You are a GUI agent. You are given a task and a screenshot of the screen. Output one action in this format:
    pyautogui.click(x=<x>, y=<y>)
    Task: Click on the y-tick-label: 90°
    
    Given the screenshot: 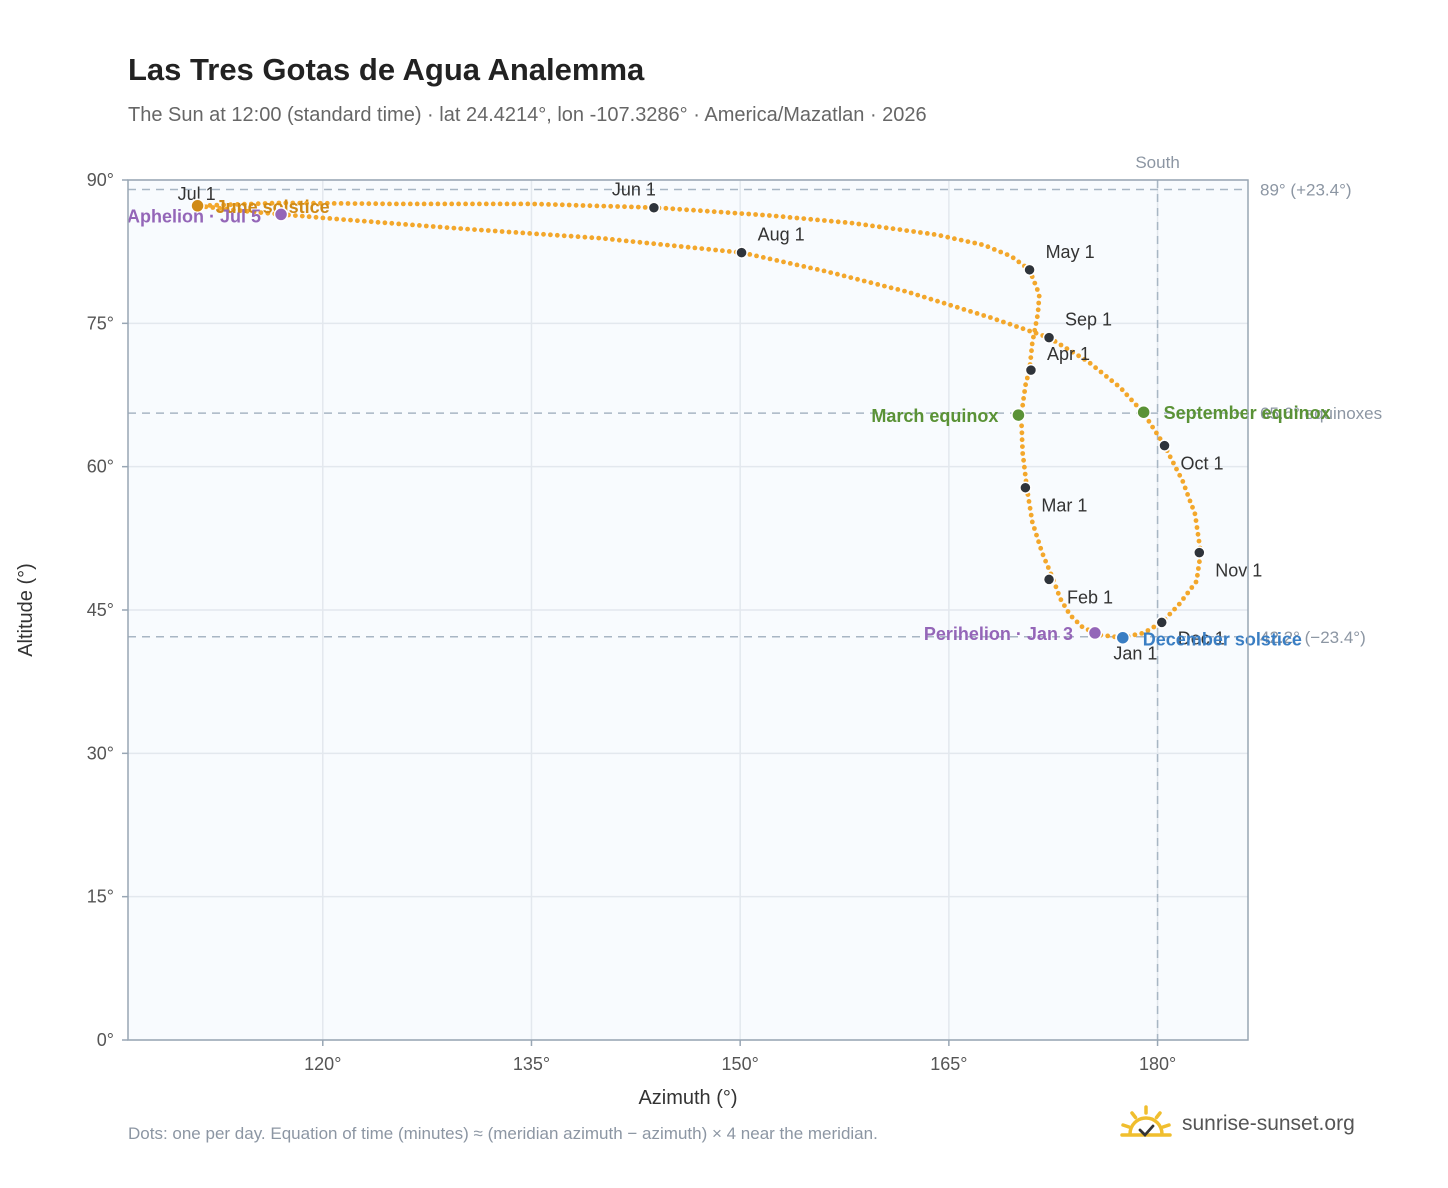 What is the action you would take?
    pyautogui.click(x=100, y=180)
    